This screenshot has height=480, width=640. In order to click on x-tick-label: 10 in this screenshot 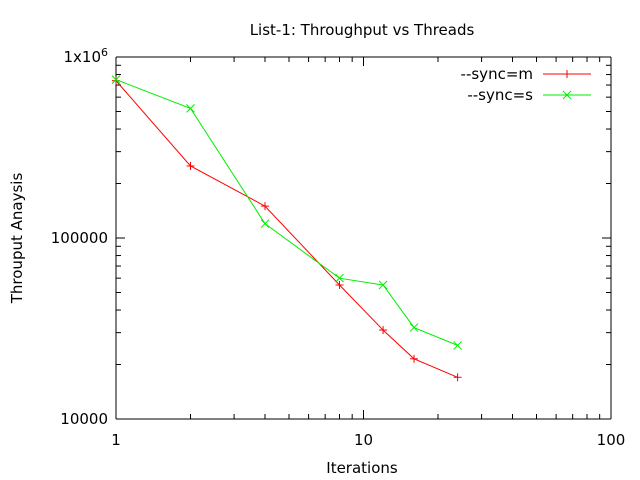, I will do `click(363, 440)`.